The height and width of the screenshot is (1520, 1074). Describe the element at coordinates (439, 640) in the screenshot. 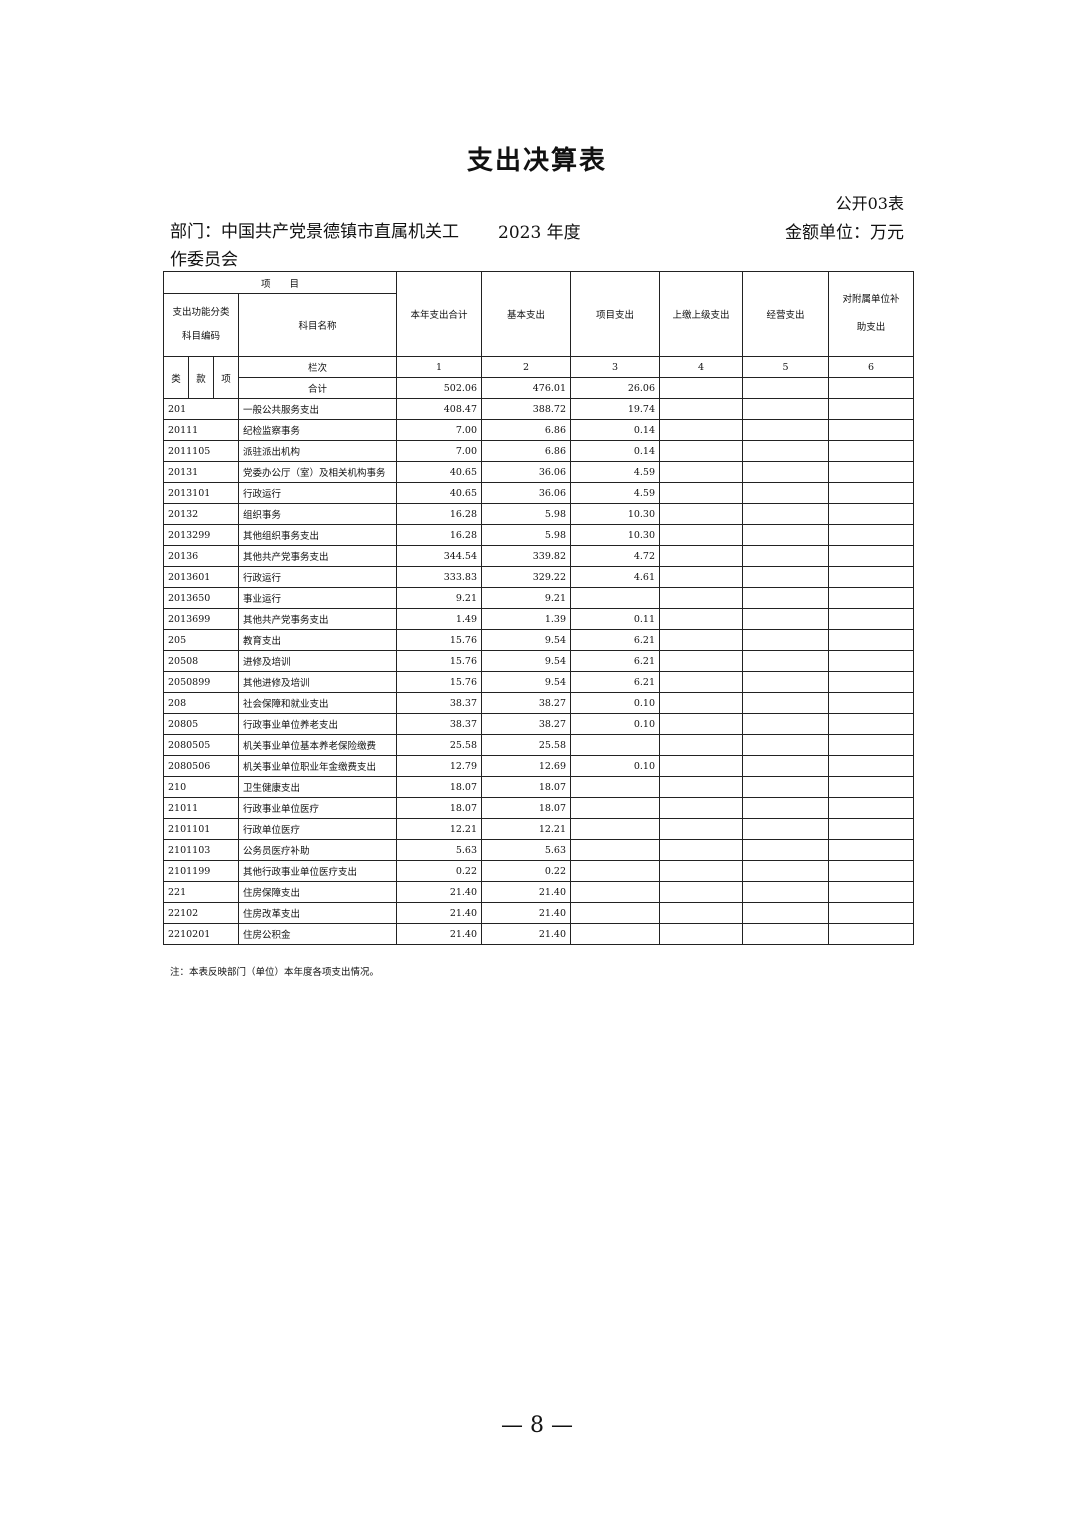

I see `amount-cell: 15.76` at that location.